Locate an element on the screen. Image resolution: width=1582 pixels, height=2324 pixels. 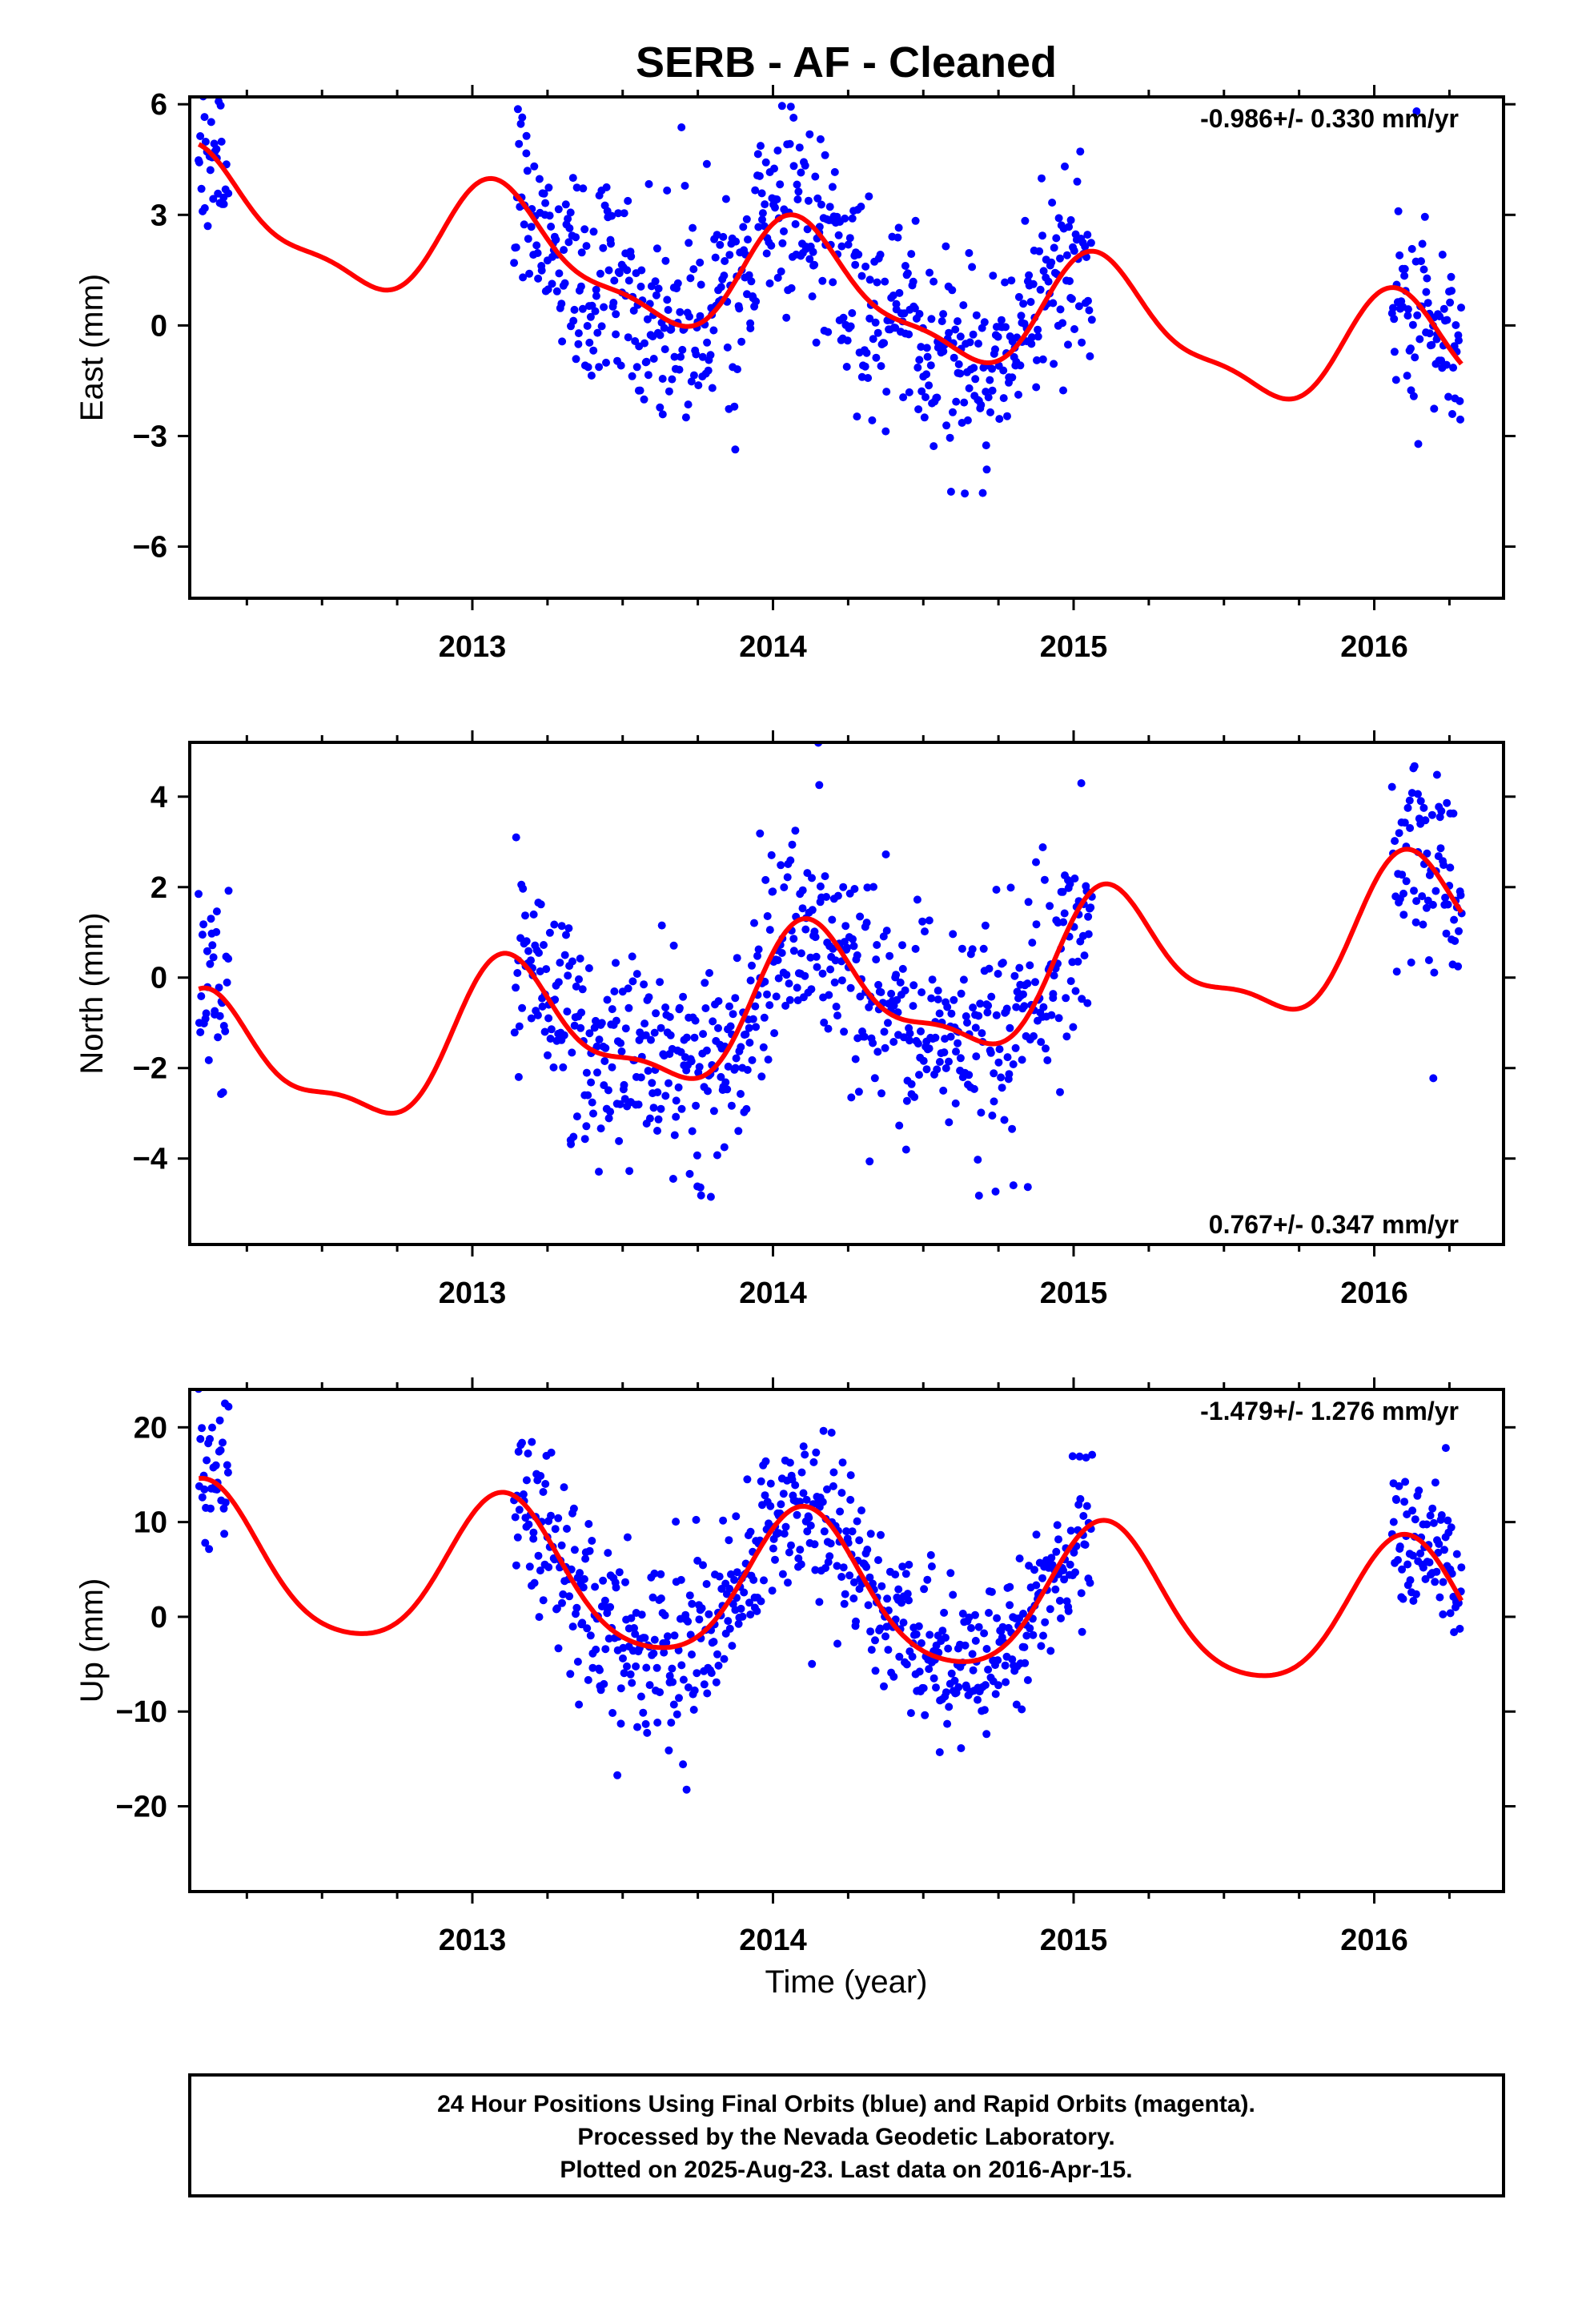
y-tick-label: 0 is located at coordinates (159, 326).